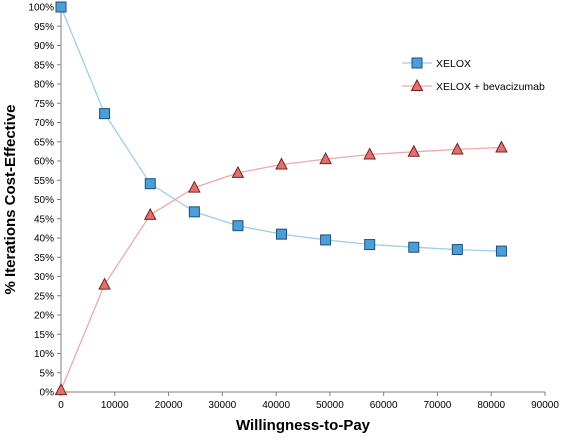  Describe the element at coordinates (453, 64) in the screenshot. I see `legend-label-xelox: XELOX` at that location.